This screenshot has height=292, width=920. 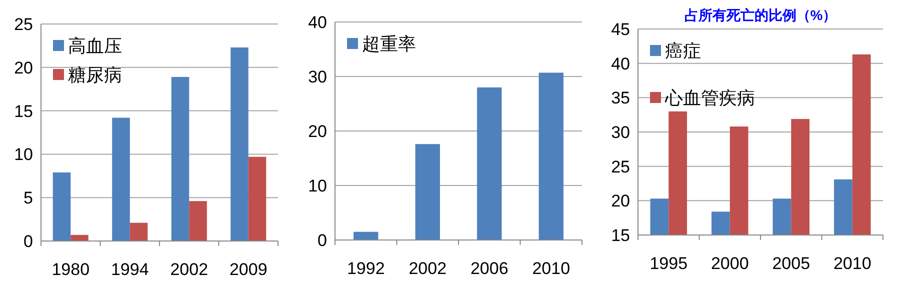 I want to click on x-tick-label: 1980, so click(x=71, y=269).